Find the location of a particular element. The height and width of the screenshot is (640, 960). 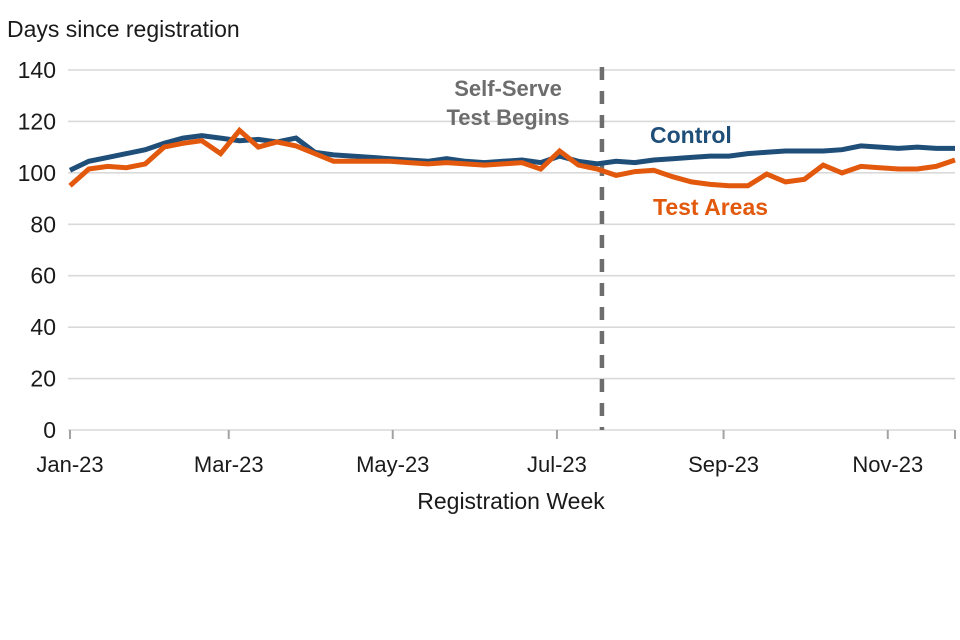

x-tick-label: Sep-23 is located at coordinates (723, 464).